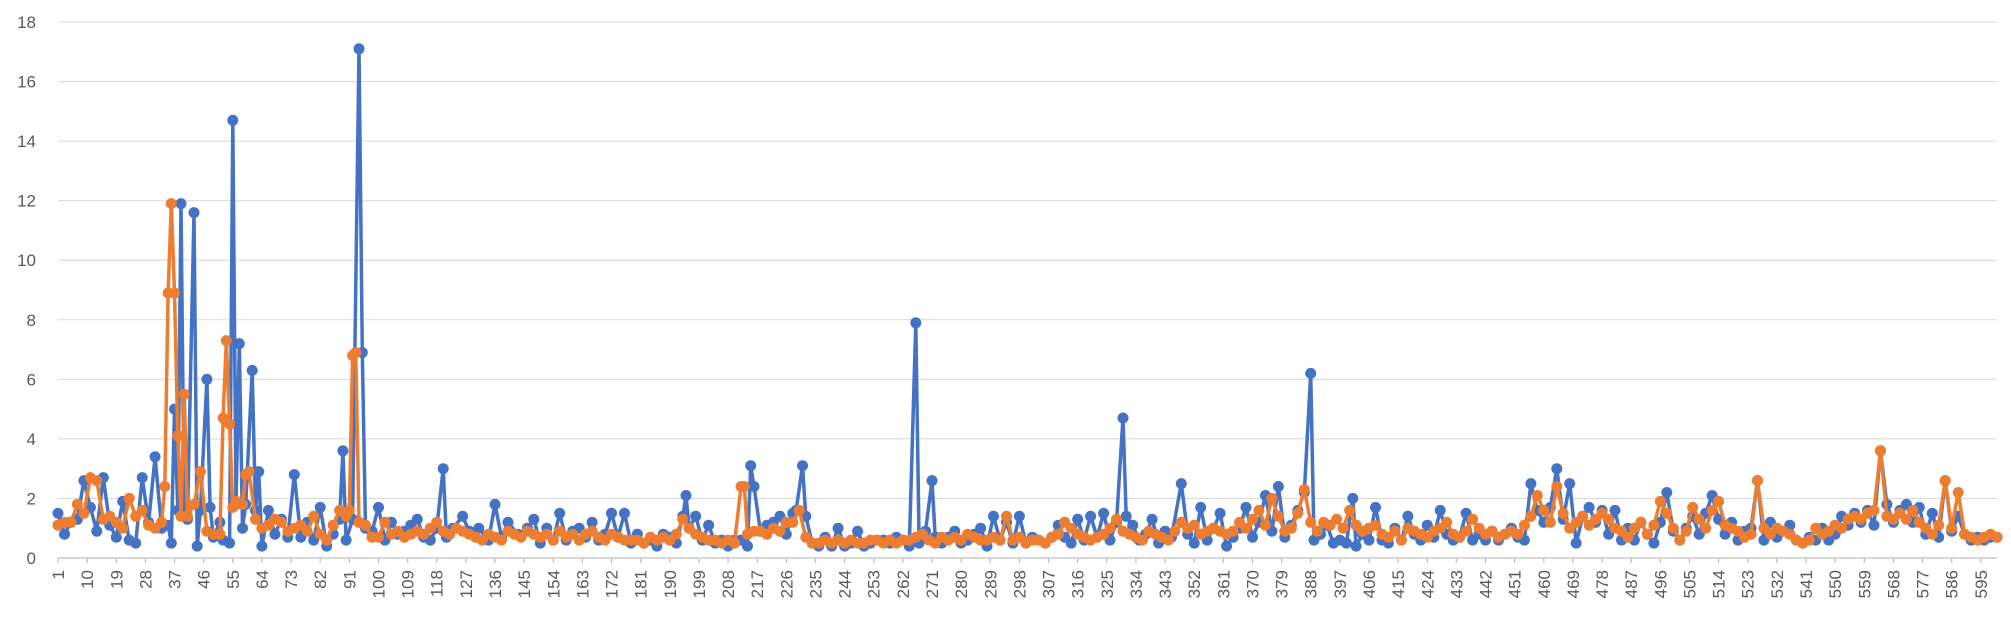  What do you see at coordinates (553, 584) in the screenshot?
I see `x-tick-label: 154` at bounding box center [553, 584].